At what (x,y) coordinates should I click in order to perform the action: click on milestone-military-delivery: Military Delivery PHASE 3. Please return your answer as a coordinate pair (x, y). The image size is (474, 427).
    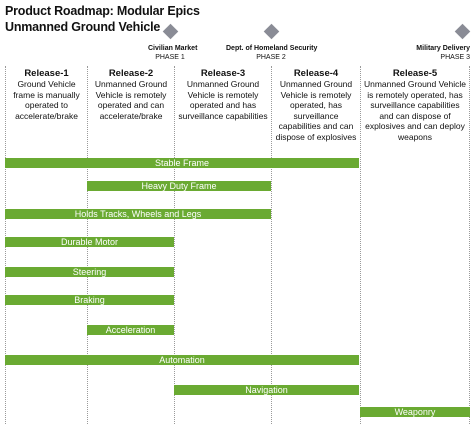
    Looking at the image, I should click on (435, 42).